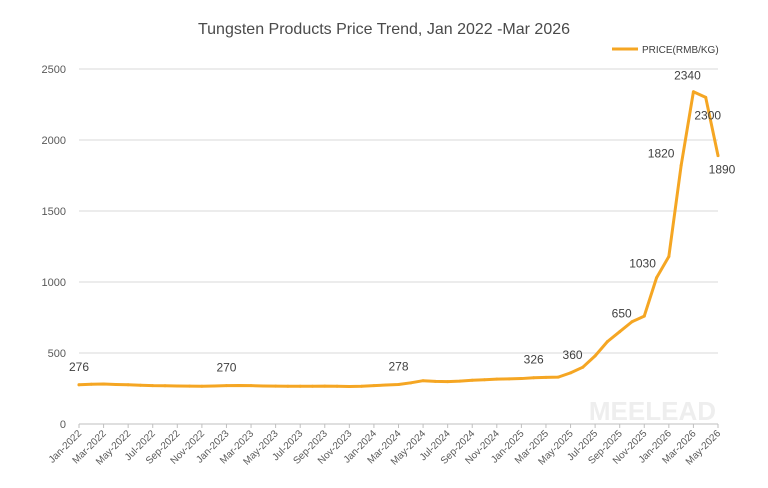 Image resolution: width=768 pixels, height=488 pixels. What do you see at coordinates (622, 314) in the screenshot?
I see `data-label: 650` at bounding box center [622, 314].